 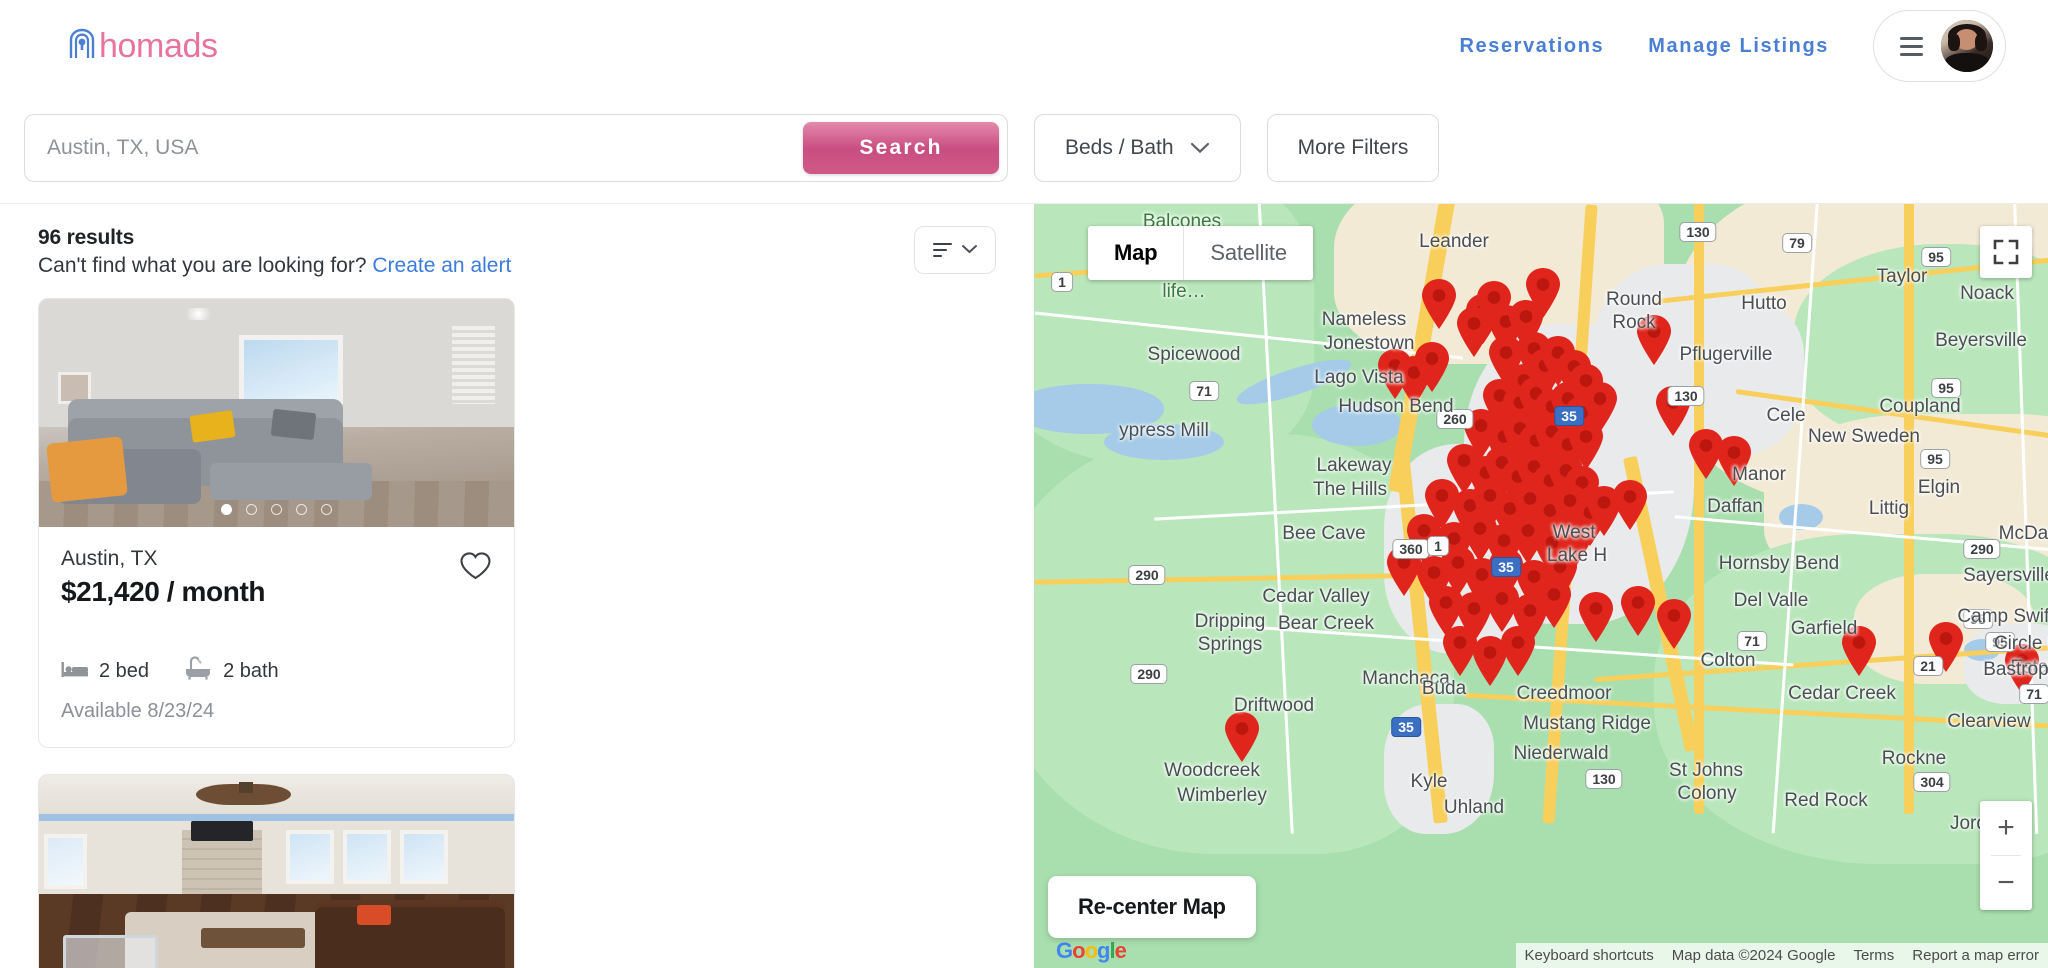 I want to click on sort-button, so click(x=955, y=250).